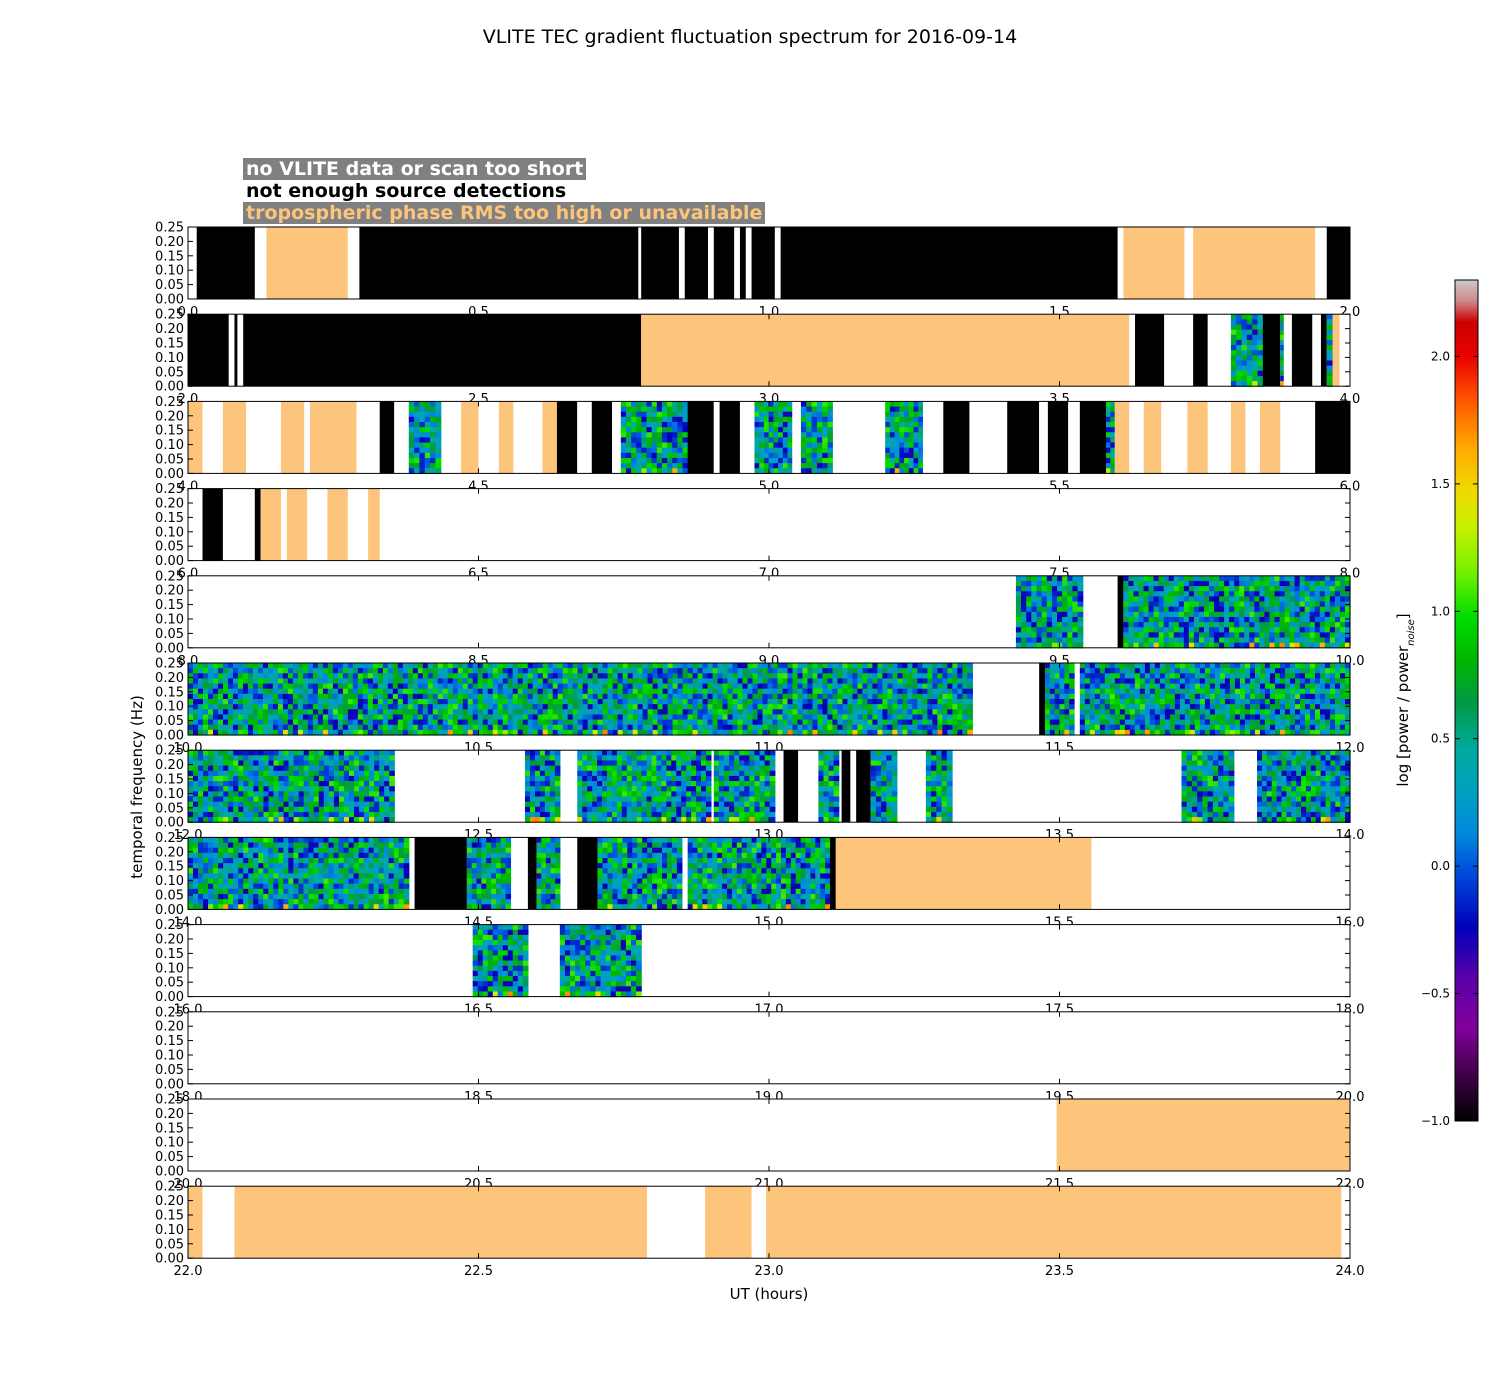  Describe the element at coordinates (169, 402) in the screenshot. I see `y-tick-label: 0.25` at that location.